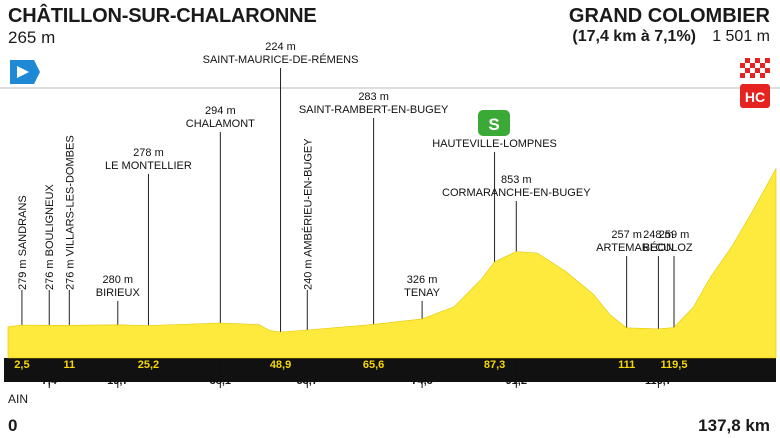 The width and height of the screenshot is (780, 438). Describe the element at coordinates (422, 280) in the screenshot. I see `waypoint-altitude: 326 m` at that location.